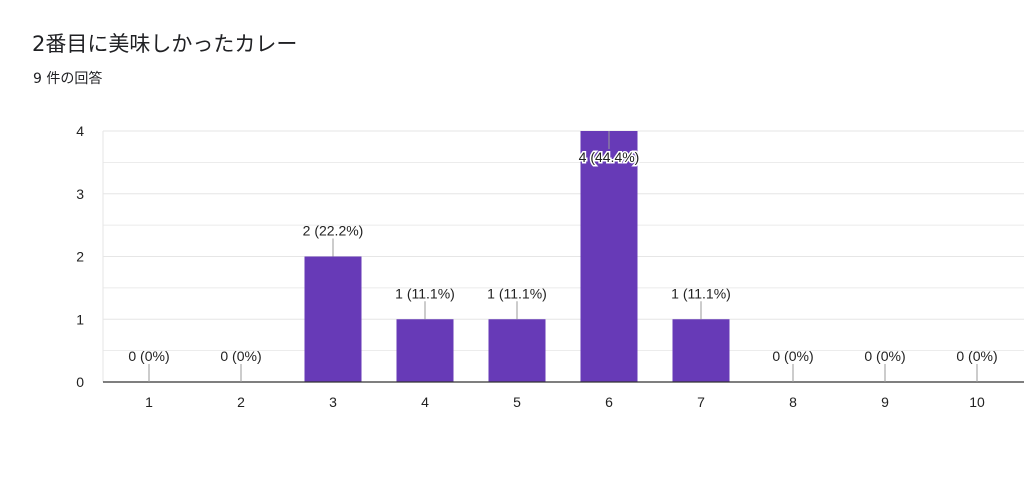 This screenshot has height=486, width=1024. I want to click on y-tick-label: 1, so click(80, 319).